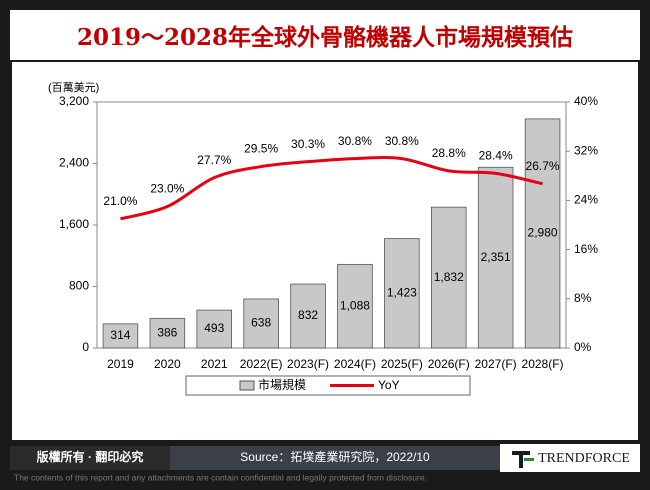 Image resolution: width=650 pixels, height=490 pixels. What do you see at coordinates (85, 347) in the screenshot?
I see `y-tick-label: 0` at bounding box center [85, 347].